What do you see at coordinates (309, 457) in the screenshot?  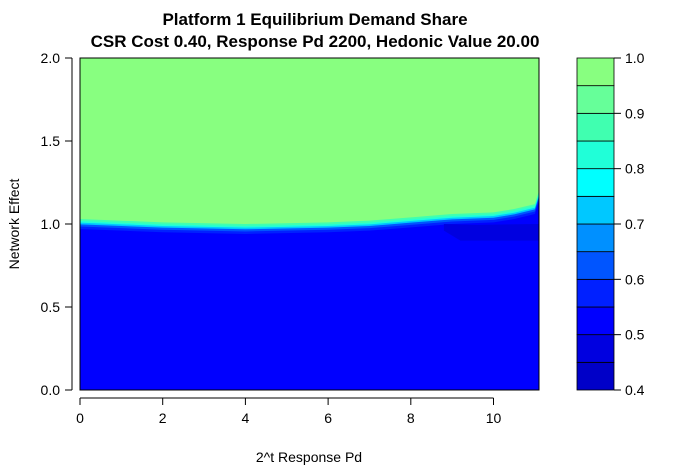 I see `x-axis-label: 2^t Response Pd` at bounding box center [309, 457].